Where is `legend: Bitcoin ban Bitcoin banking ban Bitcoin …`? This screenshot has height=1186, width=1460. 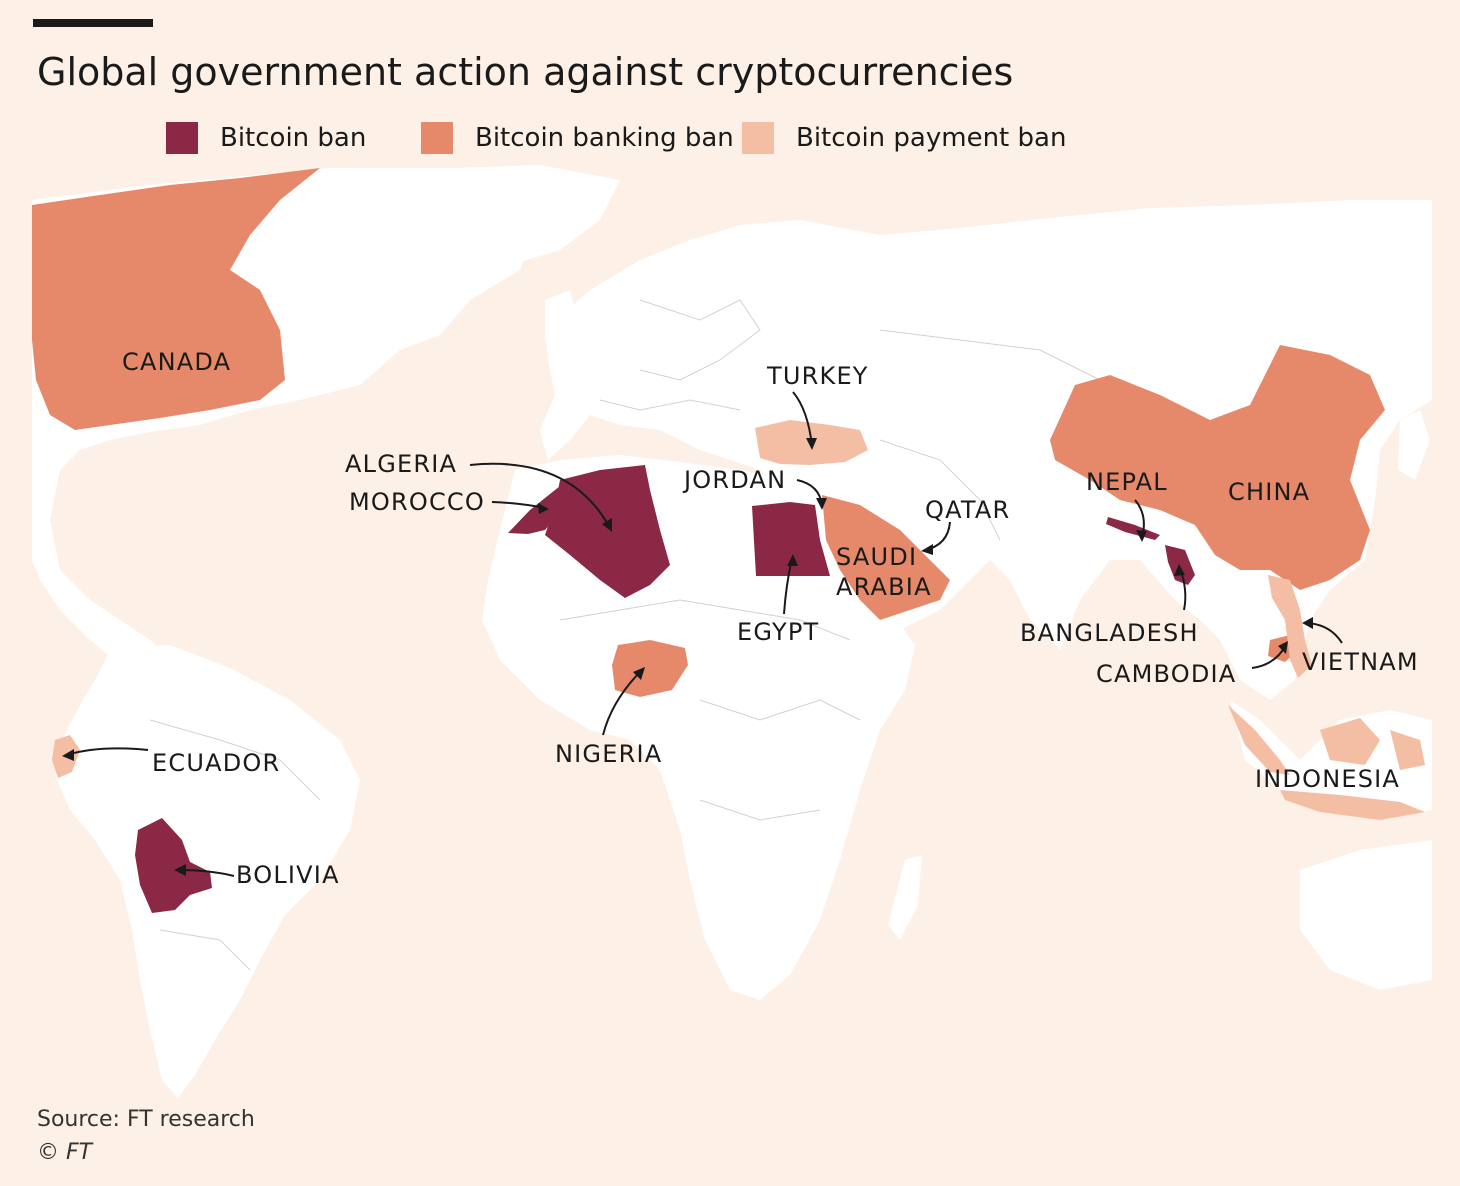 legend: Bitcoin ban Bitcoin banking ban Bitcoin … is located at coordinates (730, 138).